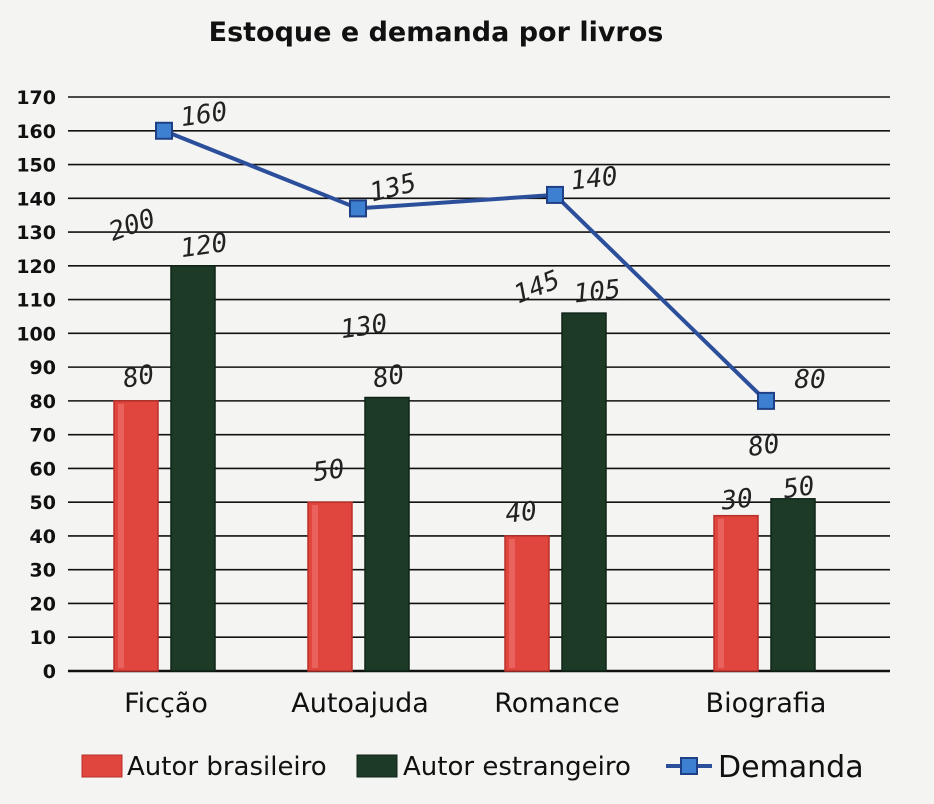 The width and height of the screenshot is (934, 804). I want to click on y-tick-label: 70, so click(43, 436).